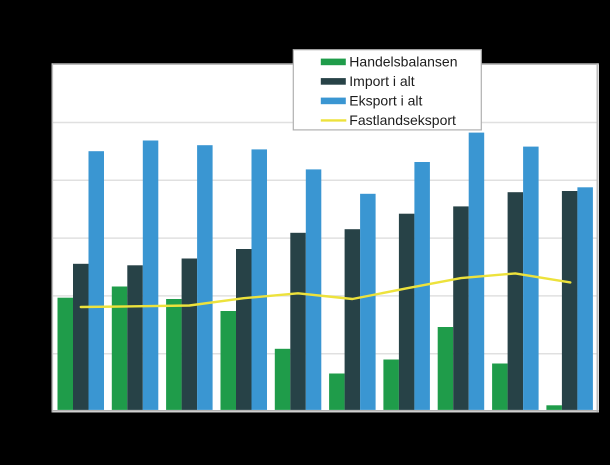  Describe the element at coordinates (381, 81) in the screenshot. I see `svg-text: Import i alt` at that location.